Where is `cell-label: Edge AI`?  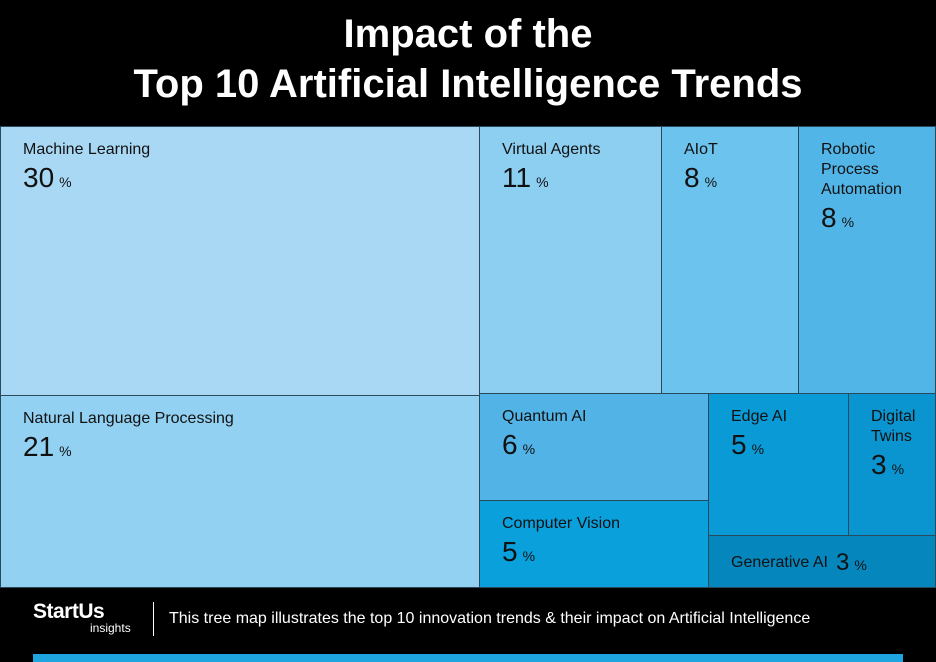
cell-label: Edge AI is located at coordinates (759, 416).